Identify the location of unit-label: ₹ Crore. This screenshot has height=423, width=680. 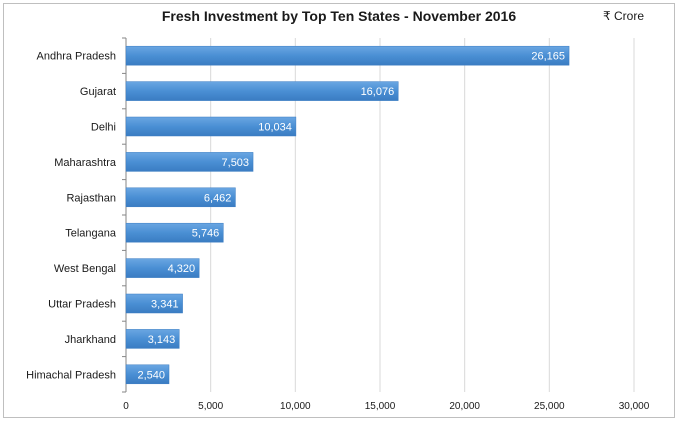
(623, 16).